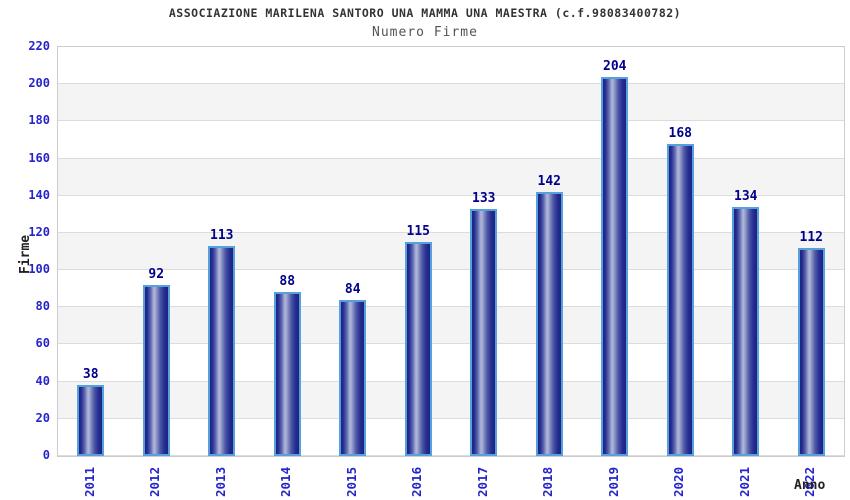 Image resolution: width=850 pixels, height=500 pixels. Describe the element at coordinates (615, 66) in the screenshot. I see `bar-value-label: 204` at that location.